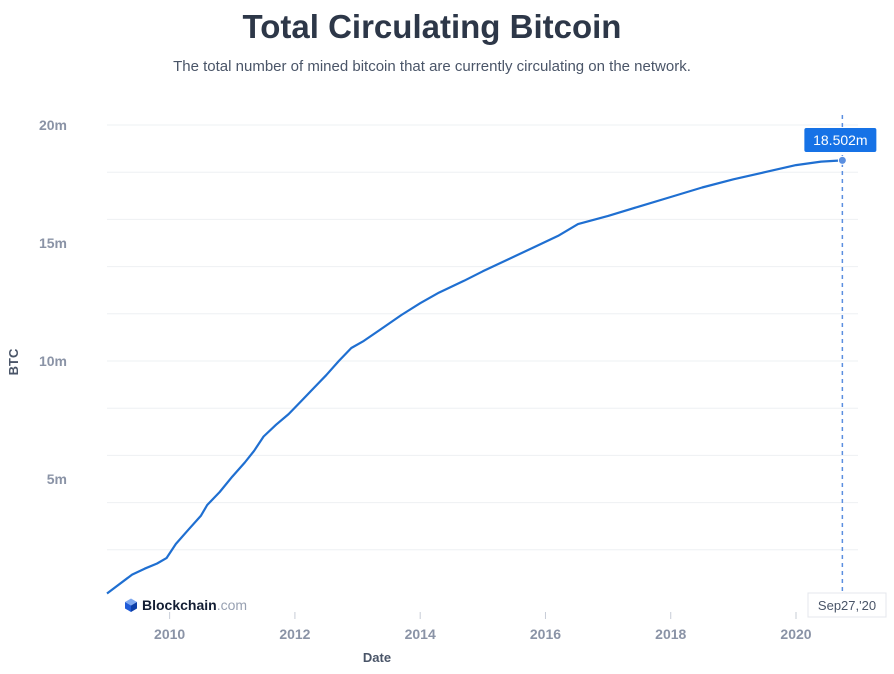 The image size is (894, 674). I want to click on y-tick-label: 10m, so click(53, 361).